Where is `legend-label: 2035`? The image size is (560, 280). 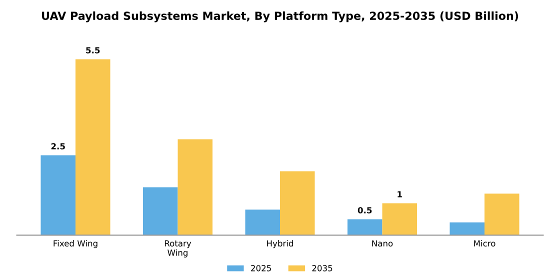 legend-label: 2035 is located at coordinates (322, 268).